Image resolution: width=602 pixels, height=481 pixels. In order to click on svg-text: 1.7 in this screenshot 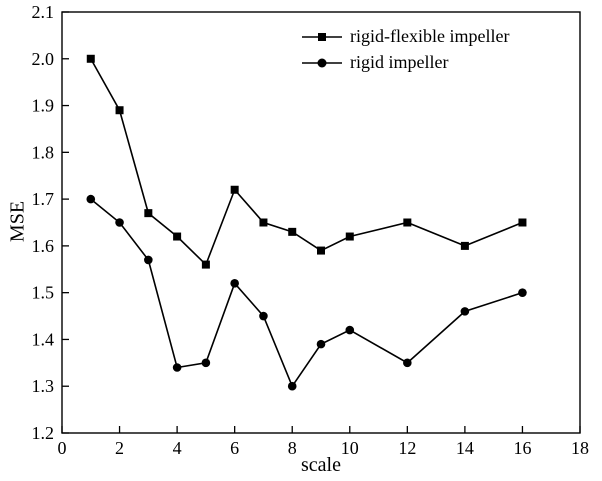, I will do `click(43, 199)`.